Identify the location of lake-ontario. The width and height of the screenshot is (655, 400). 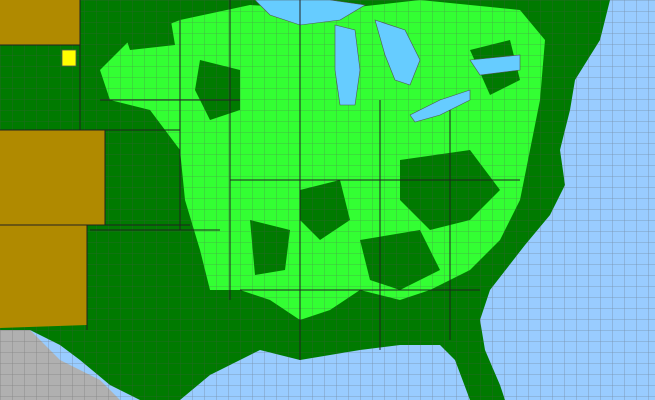
(495, 65).